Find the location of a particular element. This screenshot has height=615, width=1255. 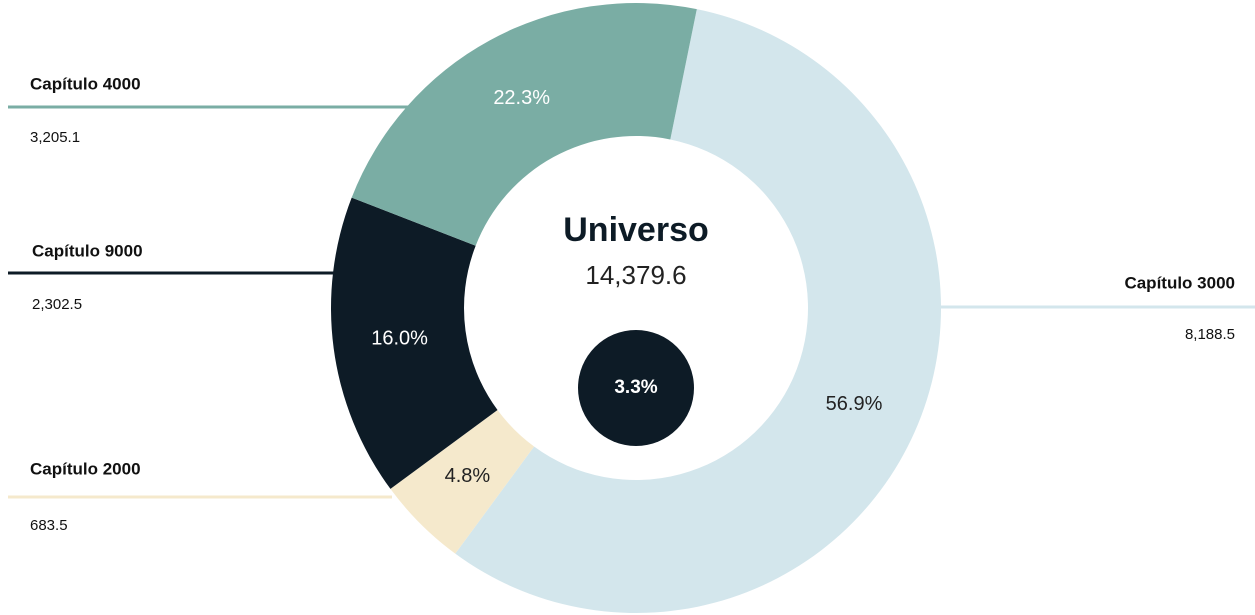

amount-label: 8,188.5 is located at coordinates (1210, 334).